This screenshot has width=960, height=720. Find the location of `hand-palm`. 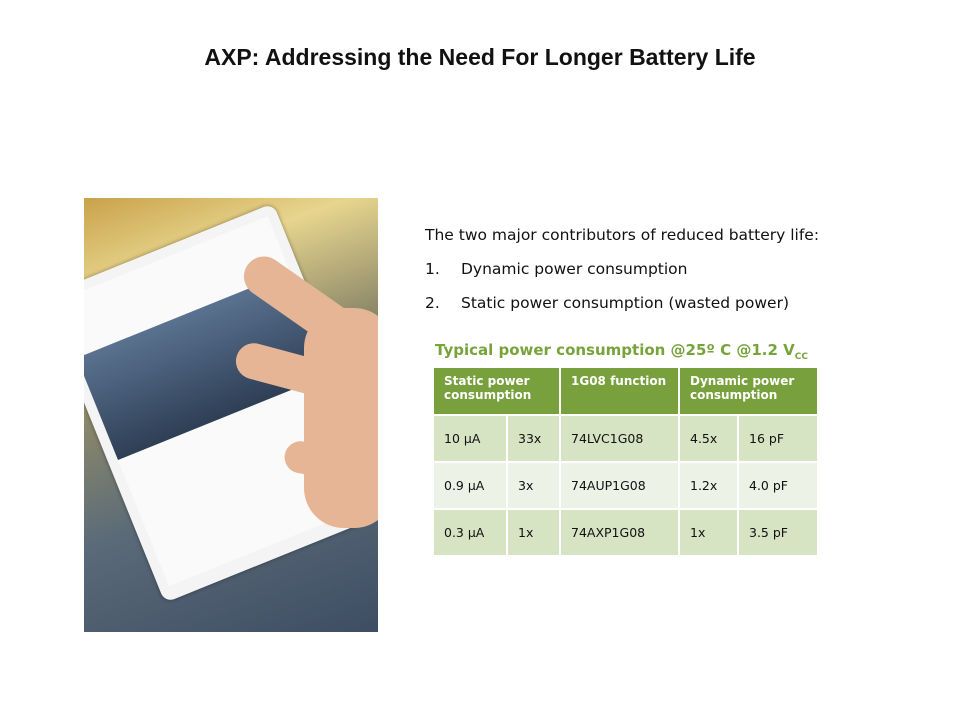

hand-palm is located at coordinates (341, 418).